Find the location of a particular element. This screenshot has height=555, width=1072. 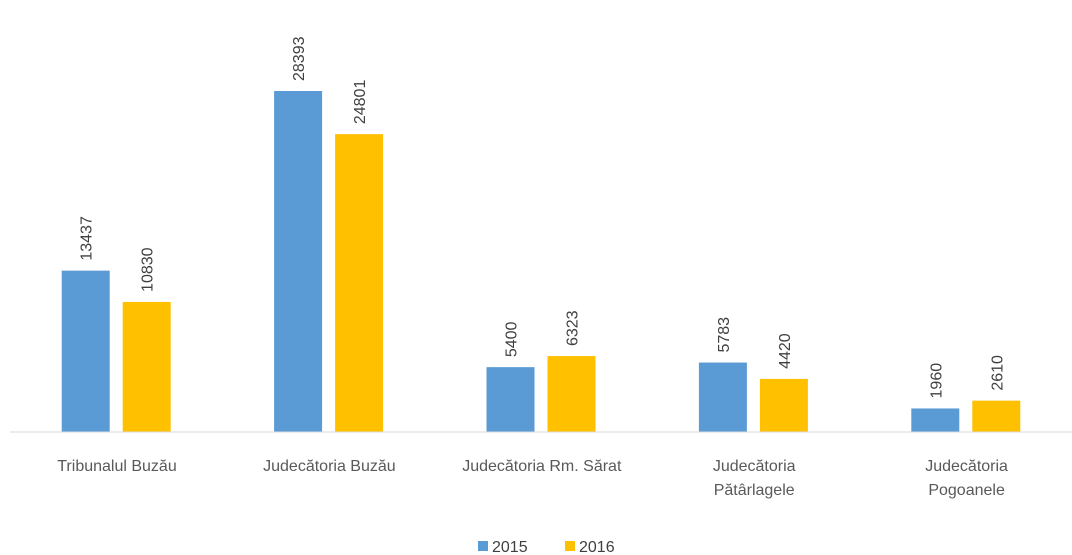

x-tick-label: Tribunalul Buzău is located at coordinates (117, 466).